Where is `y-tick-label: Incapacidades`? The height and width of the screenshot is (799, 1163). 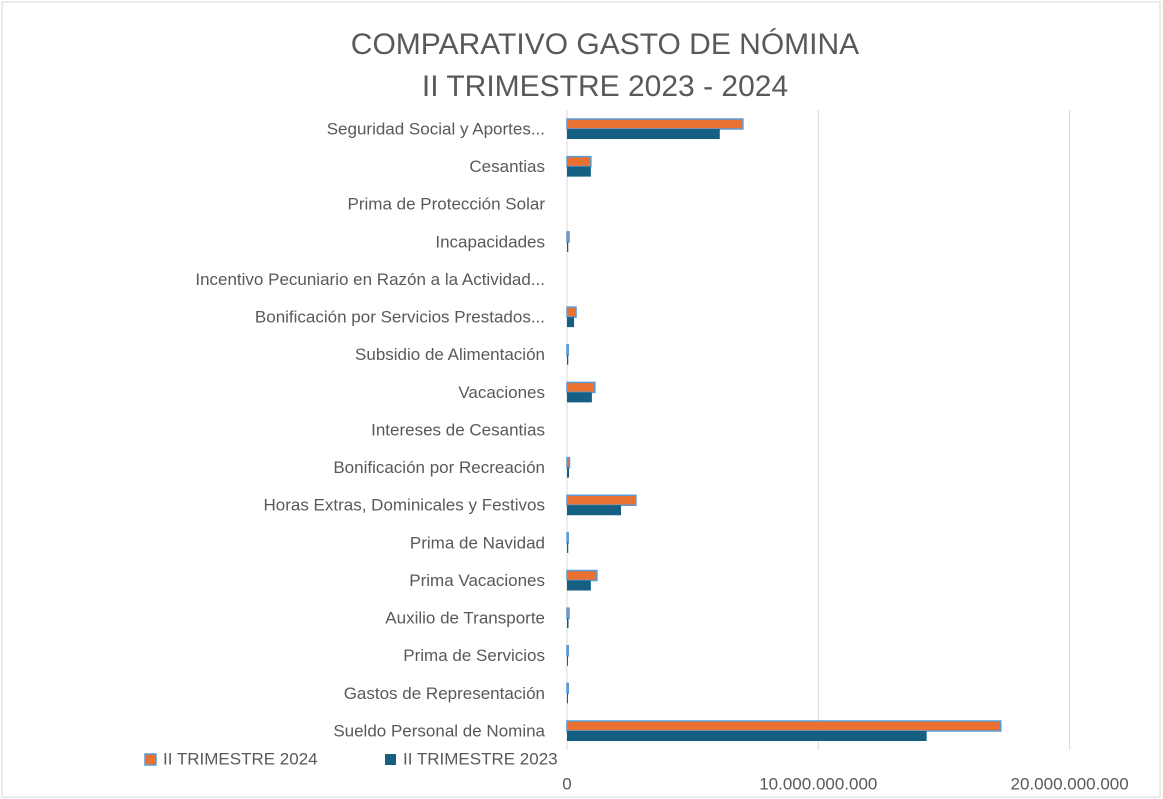
y-tick-label: Incapacidades is located at coordinates (490, 241).